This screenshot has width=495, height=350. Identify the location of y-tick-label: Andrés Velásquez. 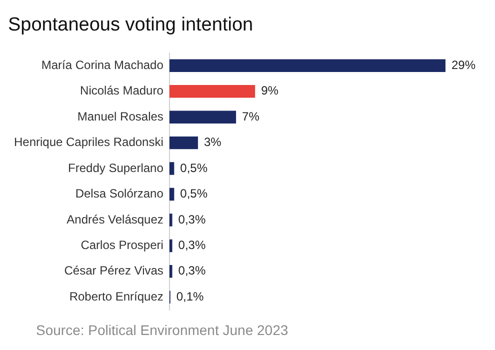
(115, 219).